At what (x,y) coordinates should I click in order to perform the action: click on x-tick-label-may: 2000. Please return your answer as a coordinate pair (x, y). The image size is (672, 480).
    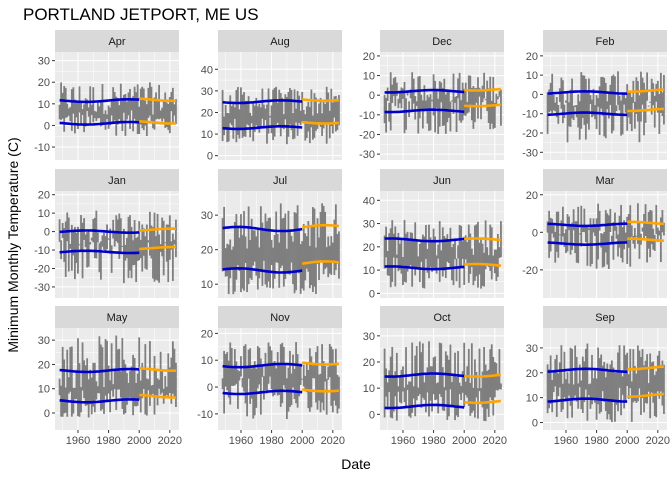
    Looking at the image, I should click on (139, 441).